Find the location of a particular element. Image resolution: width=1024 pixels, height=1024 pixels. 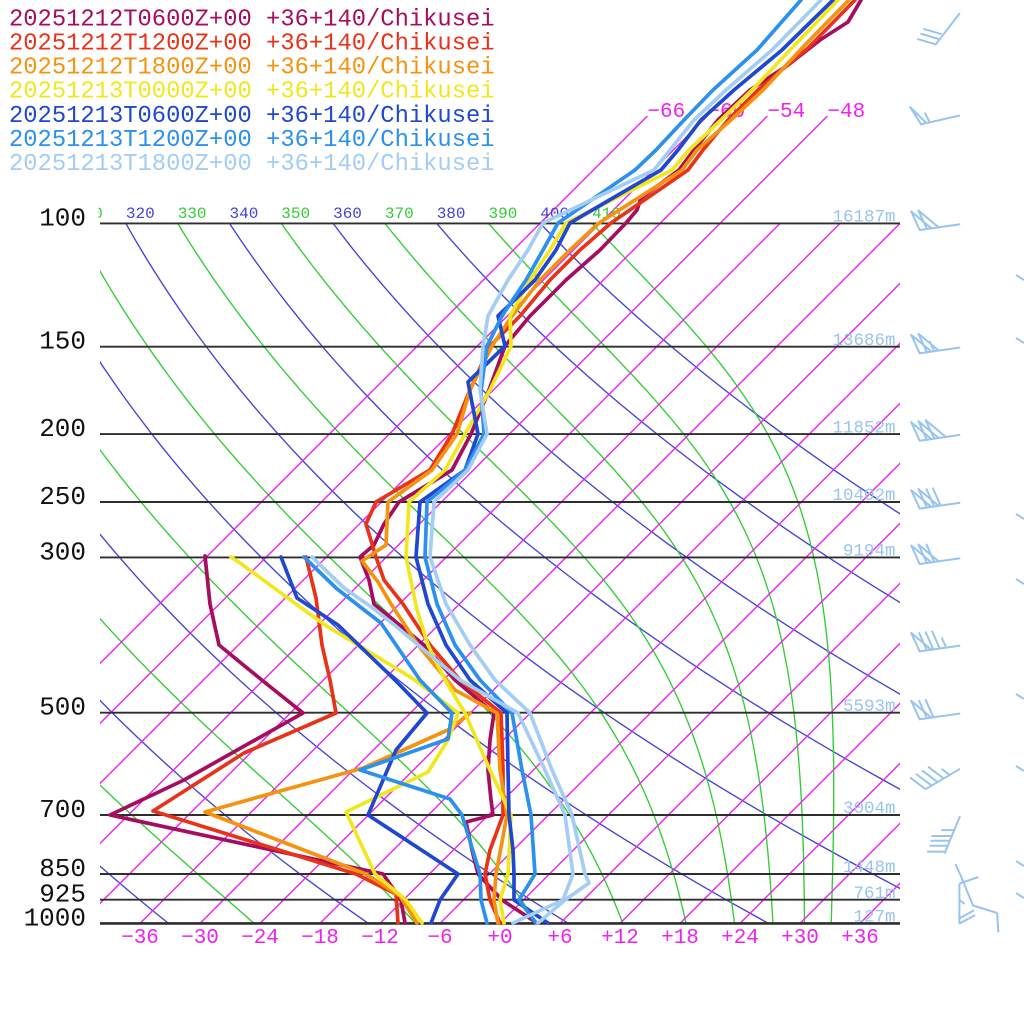

svg-text: +18 is located at coordinates (680, 938).